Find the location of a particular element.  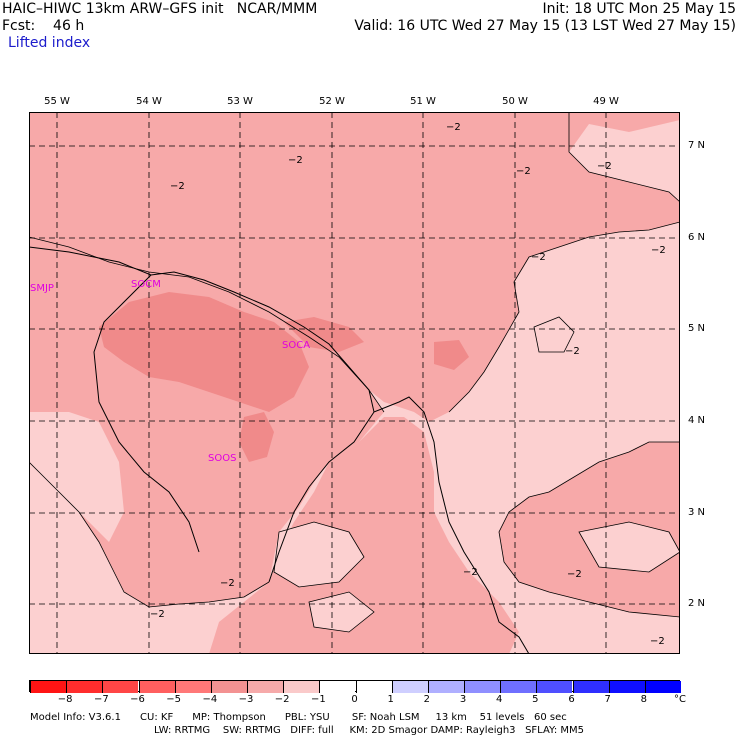

contour-line-northeast is located at coordinates (564, 317).